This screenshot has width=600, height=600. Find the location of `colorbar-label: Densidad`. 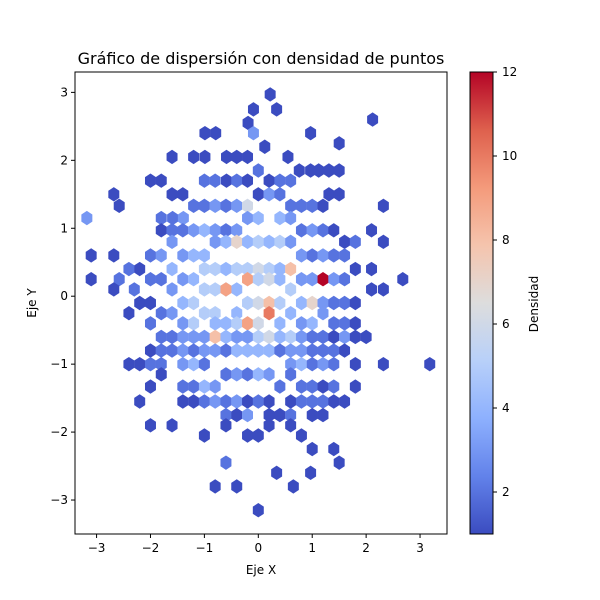

colorbar-label: Densidad is located at coordinates (534, 304).